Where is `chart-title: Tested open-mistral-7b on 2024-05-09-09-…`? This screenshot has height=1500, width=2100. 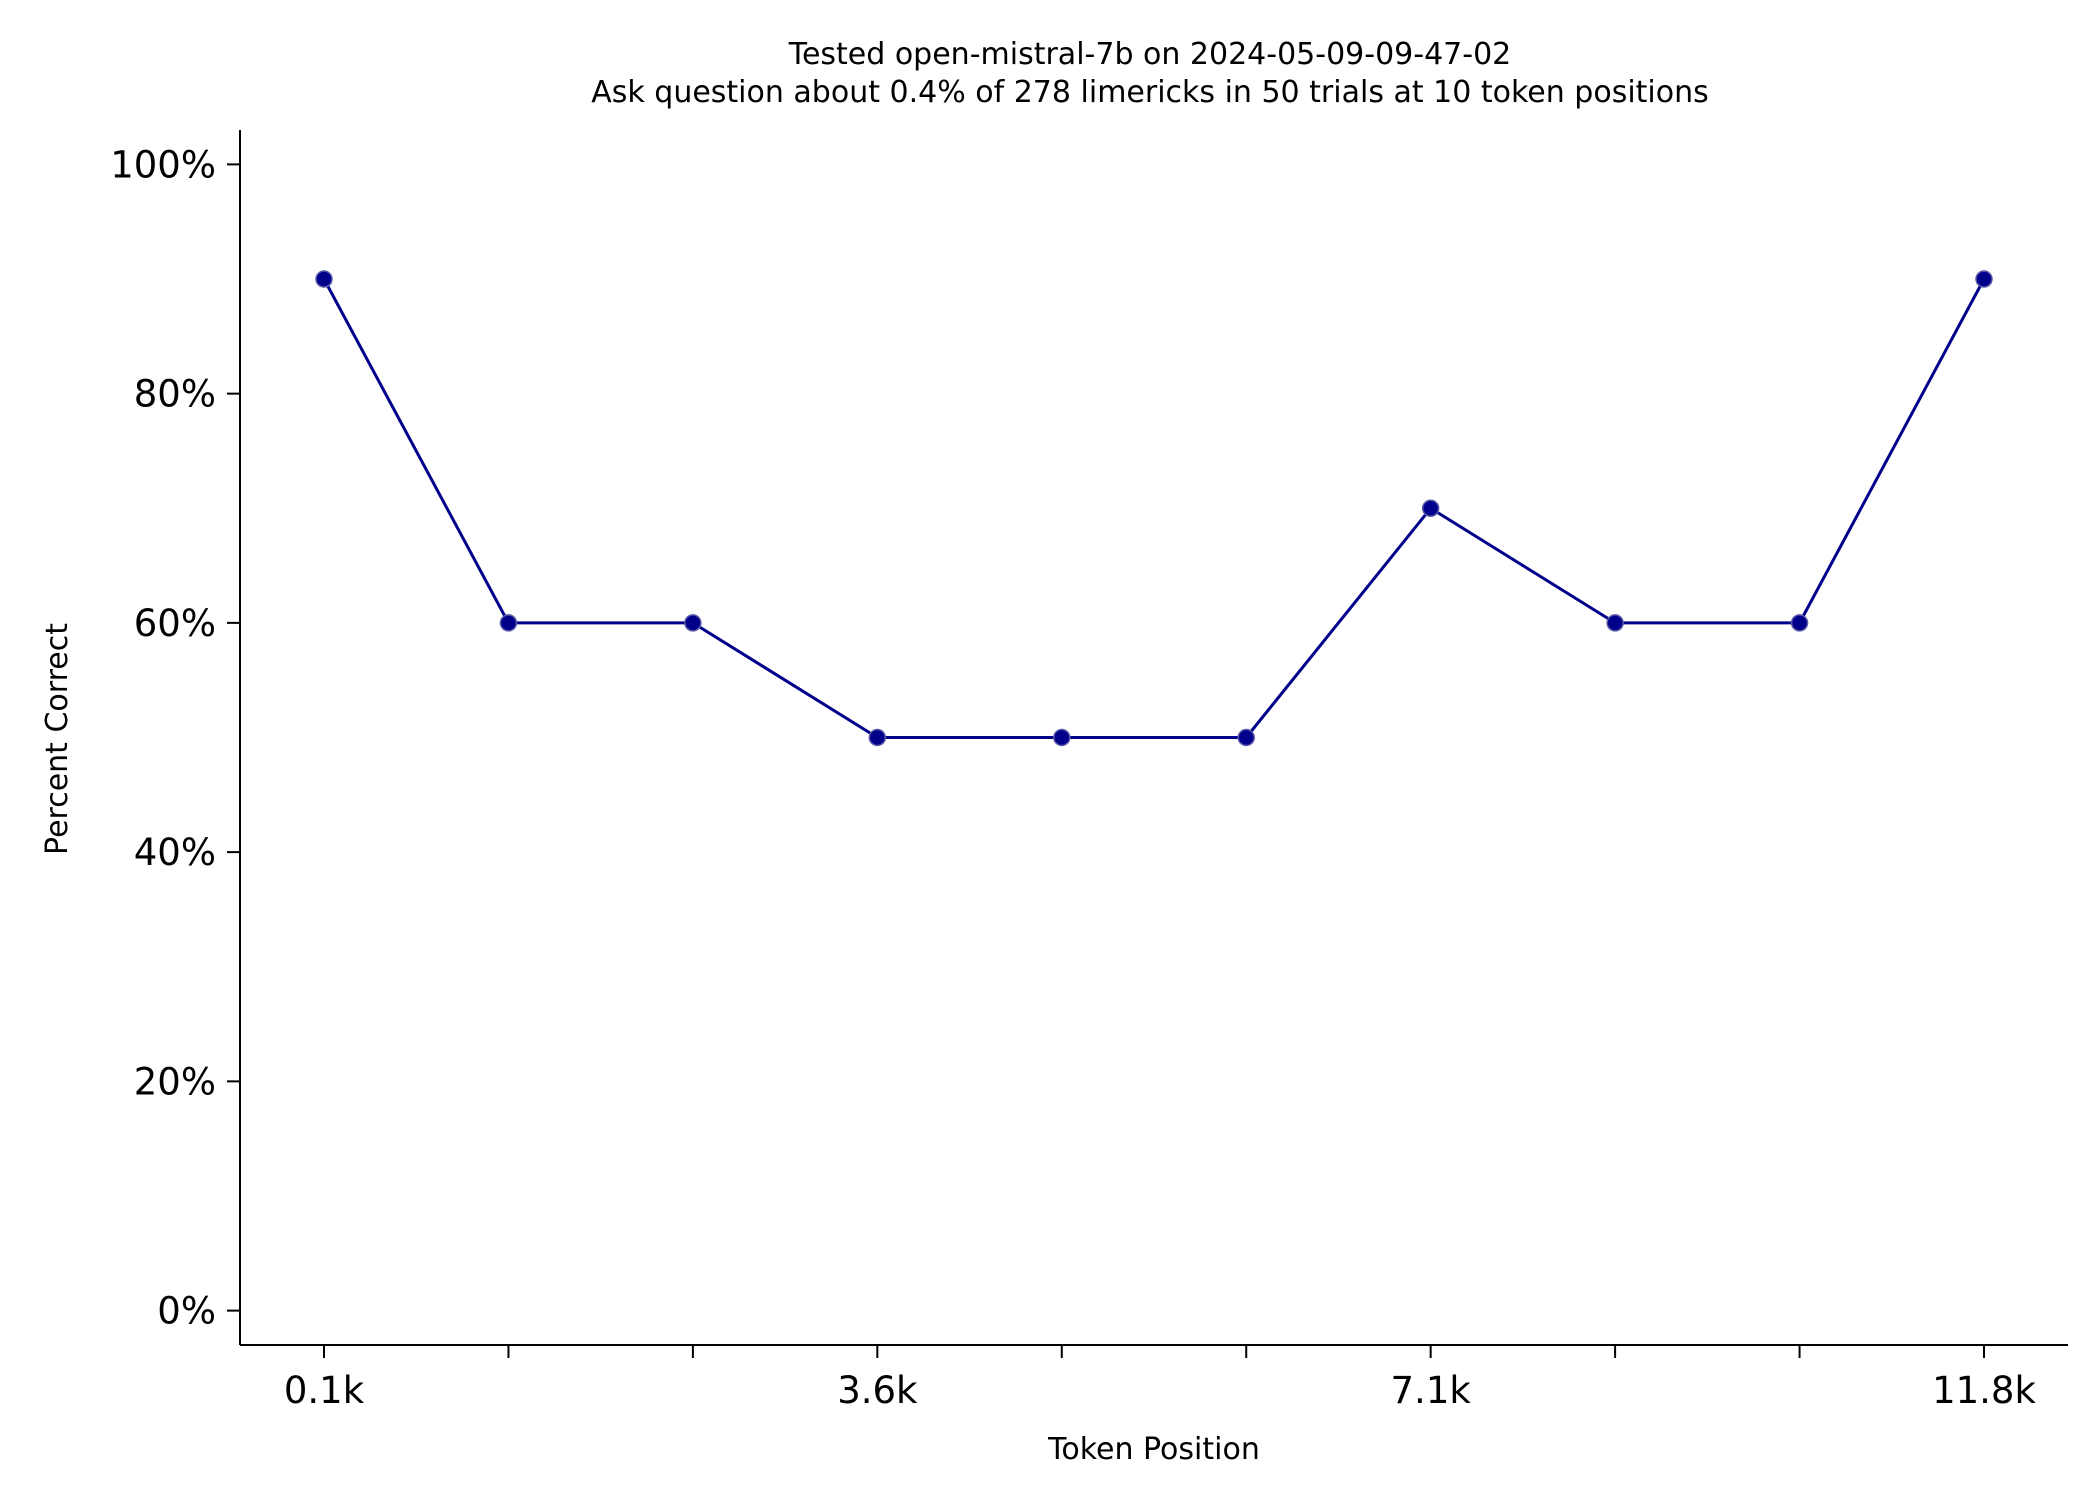
chart-title: Tested open-mistral-7b on 2024-05-09-09-… is located at coordinates (1150, 54).